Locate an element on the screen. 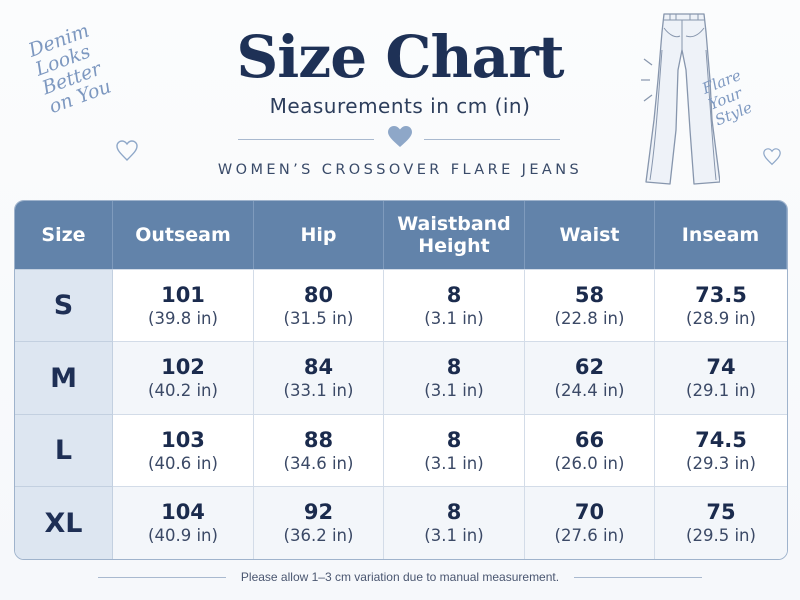 The width and height of the screenshot is (800, 600). size-label: S is located at coordinates (64, 305).